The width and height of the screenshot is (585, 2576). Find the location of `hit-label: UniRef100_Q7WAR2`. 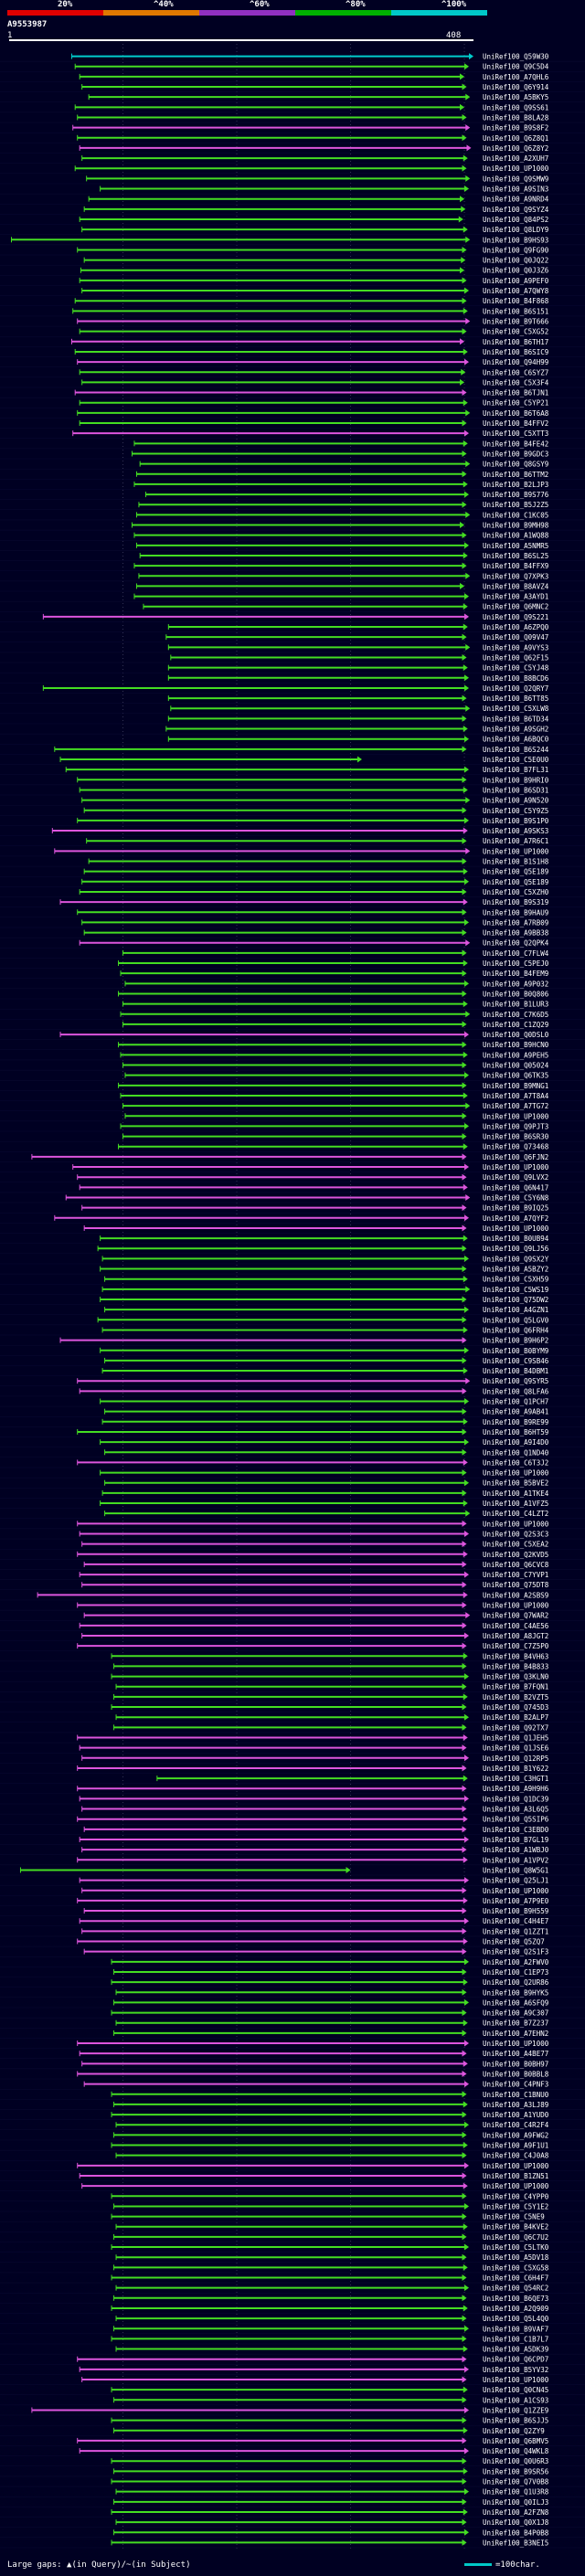

hit-label: UniRef100_Q7WAR2 is located at coordinates (515, 1616).